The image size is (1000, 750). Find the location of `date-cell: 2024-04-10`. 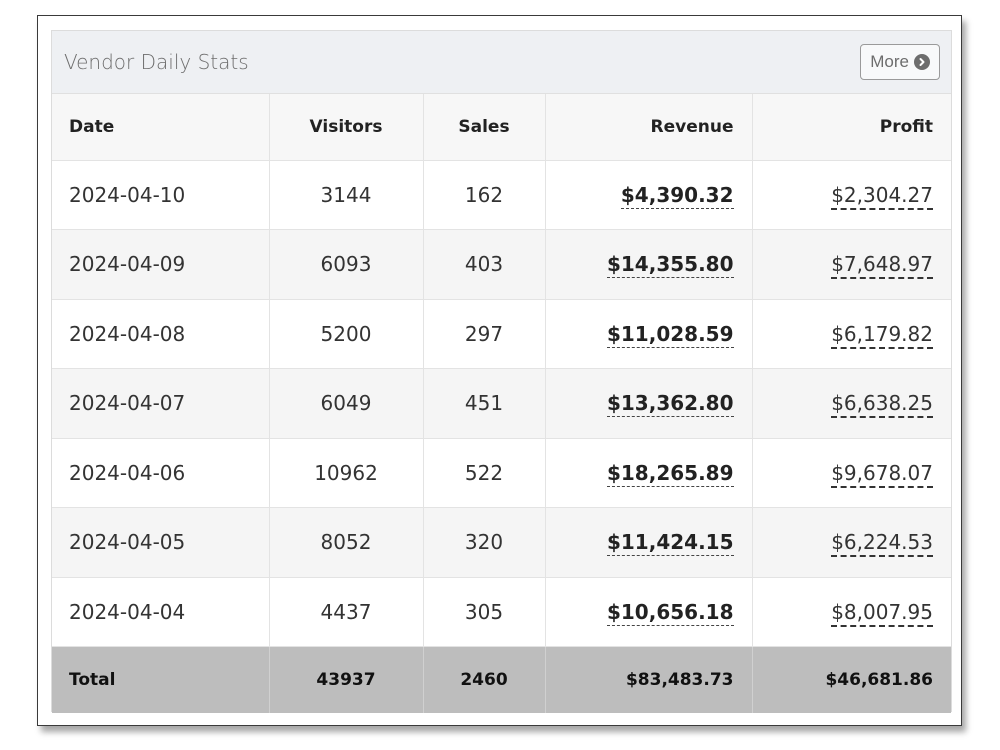

date-cell: 2024-04-10 is located at coordinates (161, 195).